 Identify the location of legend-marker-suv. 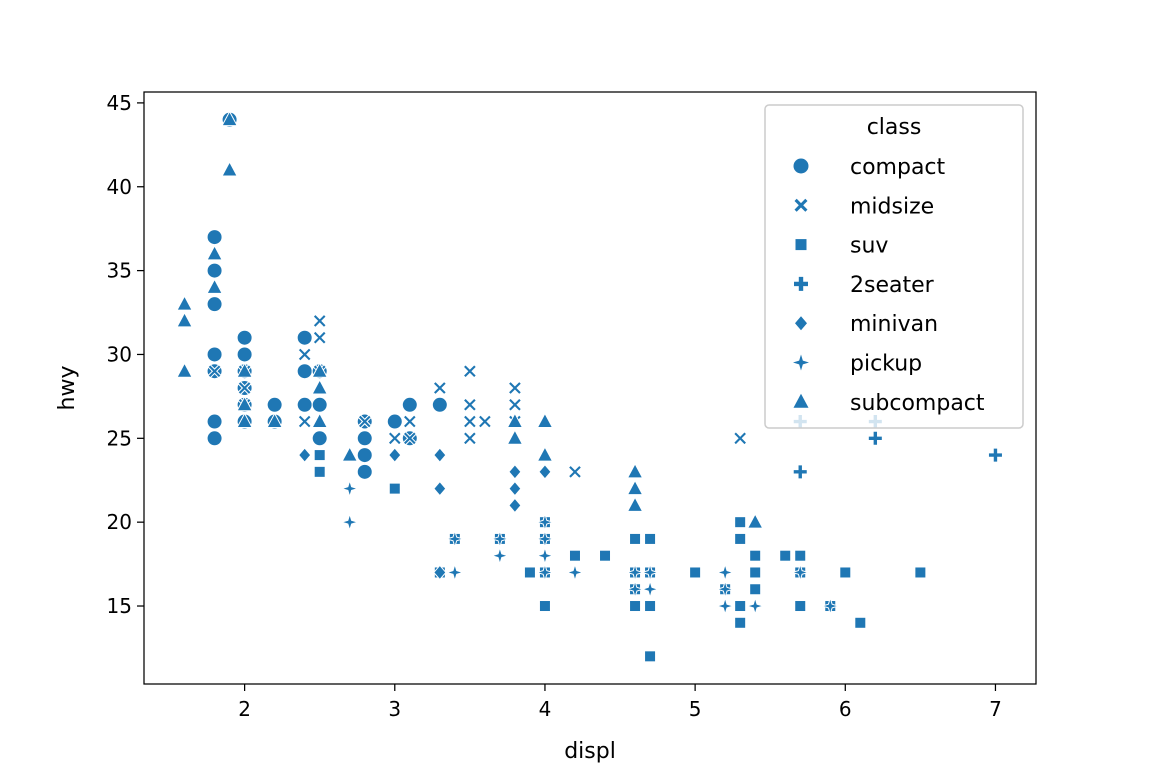
(801, 245).